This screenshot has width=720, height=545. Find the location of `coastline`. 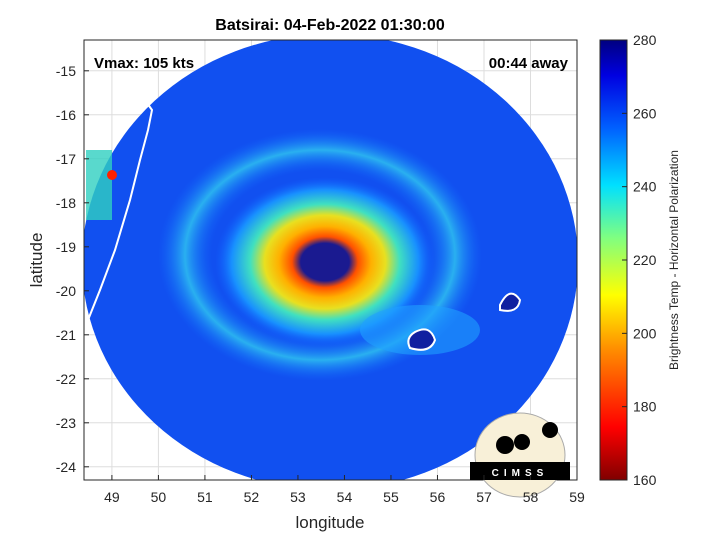

coastline is located at coordinates (119, 210).